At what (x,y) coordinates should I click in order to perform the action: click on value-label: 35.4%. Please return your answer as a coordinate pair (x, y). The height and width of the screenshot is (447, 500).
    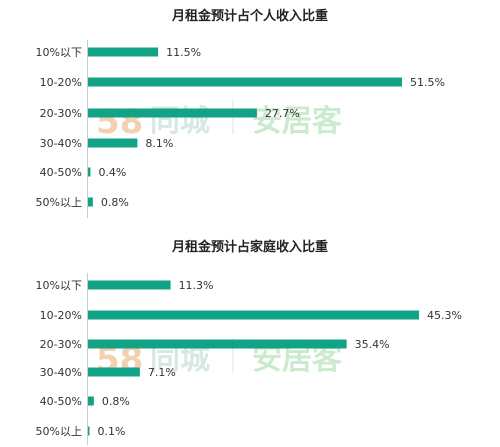
    Looking at the image, I should click on (372, 344).